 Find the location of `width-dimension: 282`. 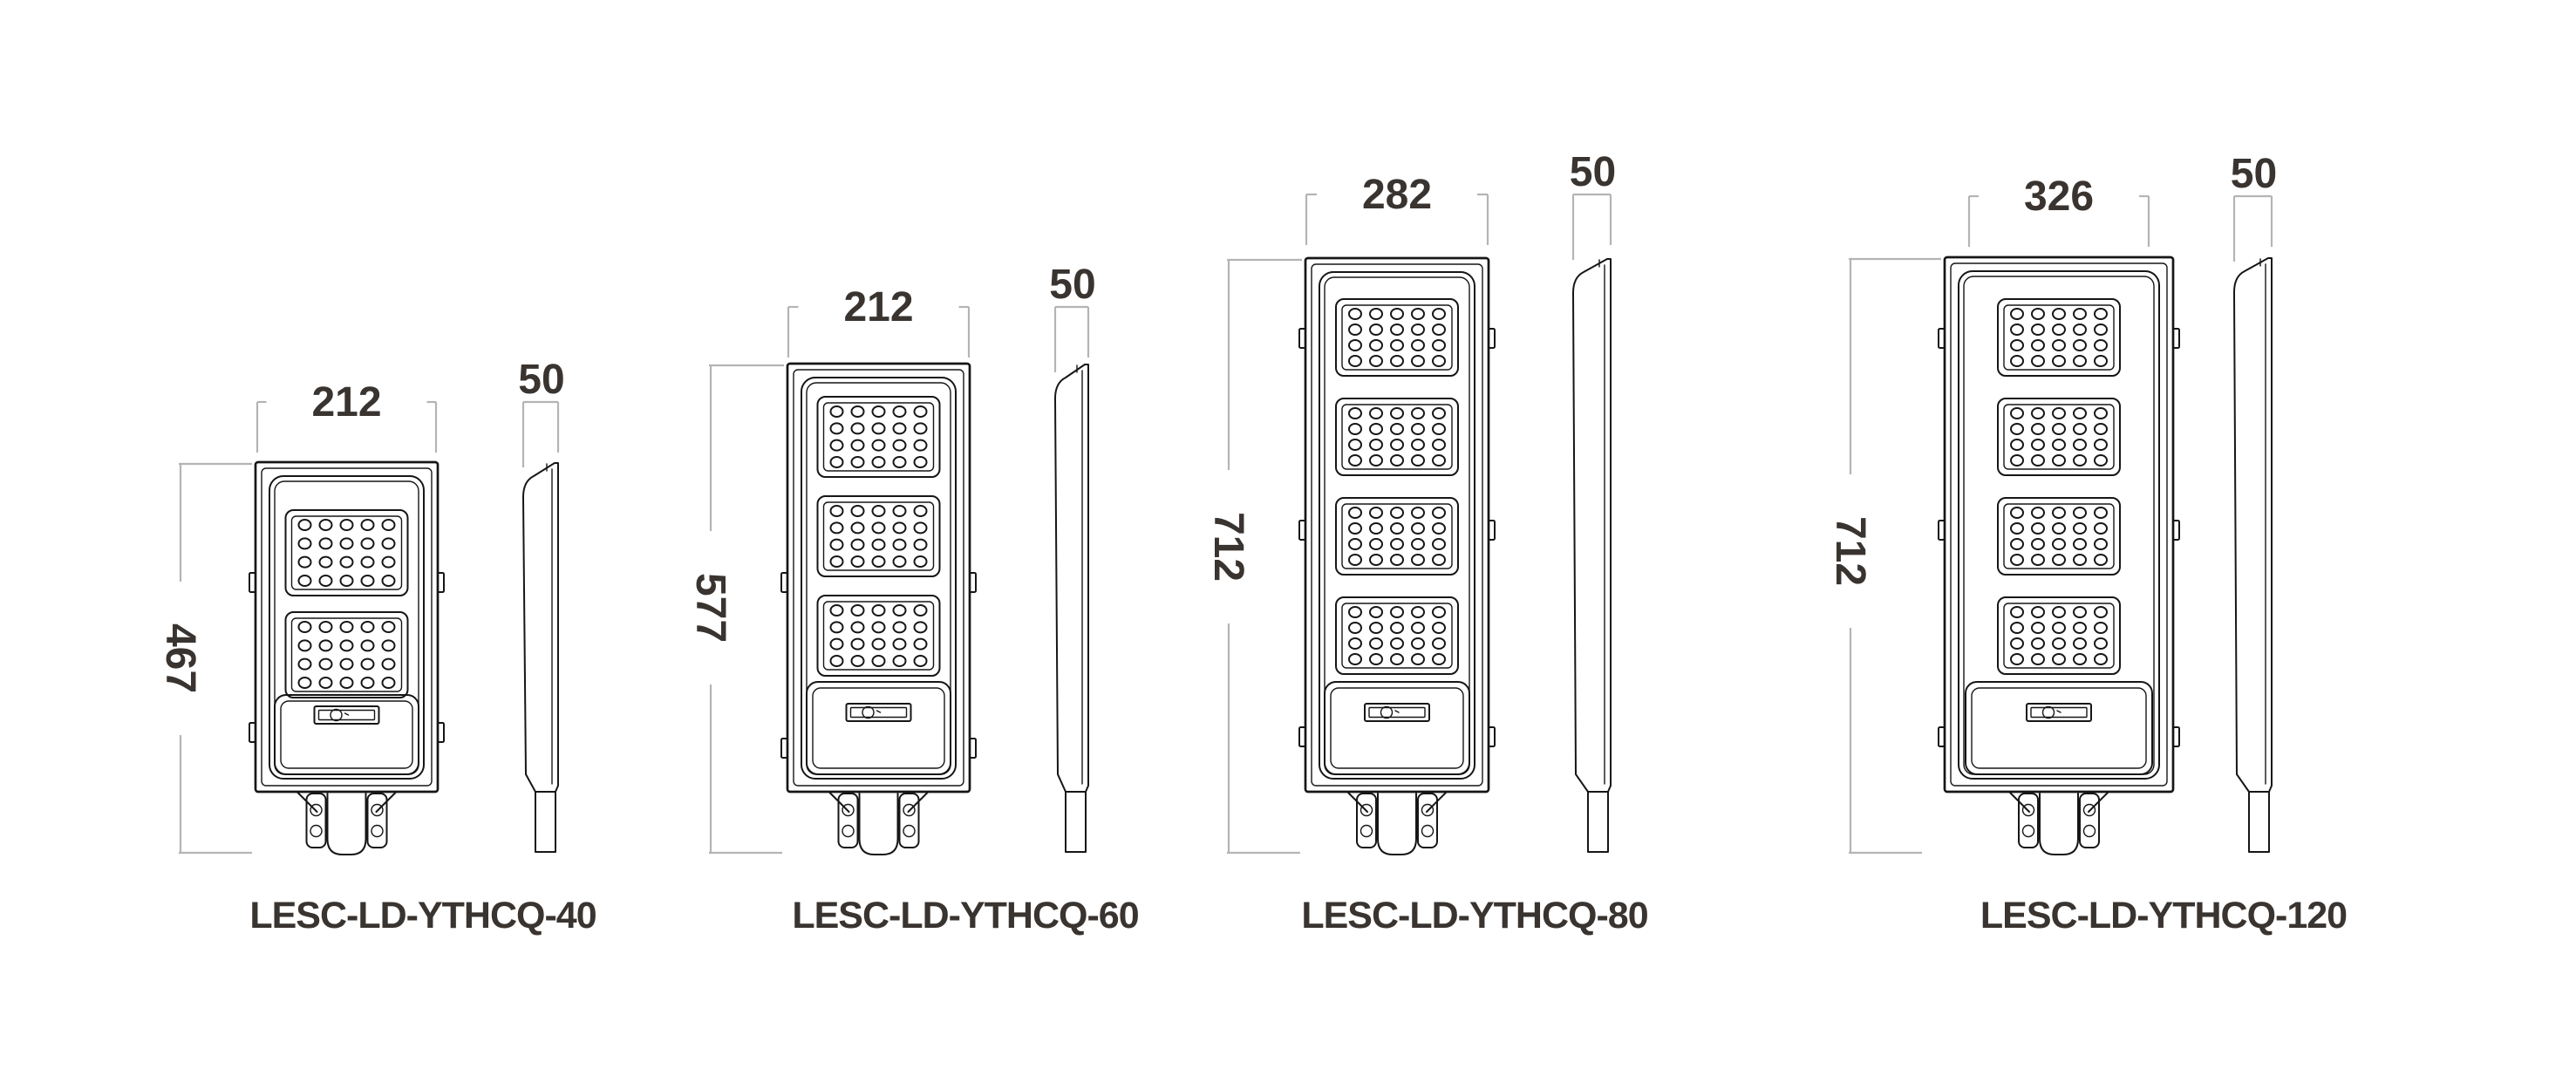

width-dimension: 282 is located at coordinates (1397, 208).